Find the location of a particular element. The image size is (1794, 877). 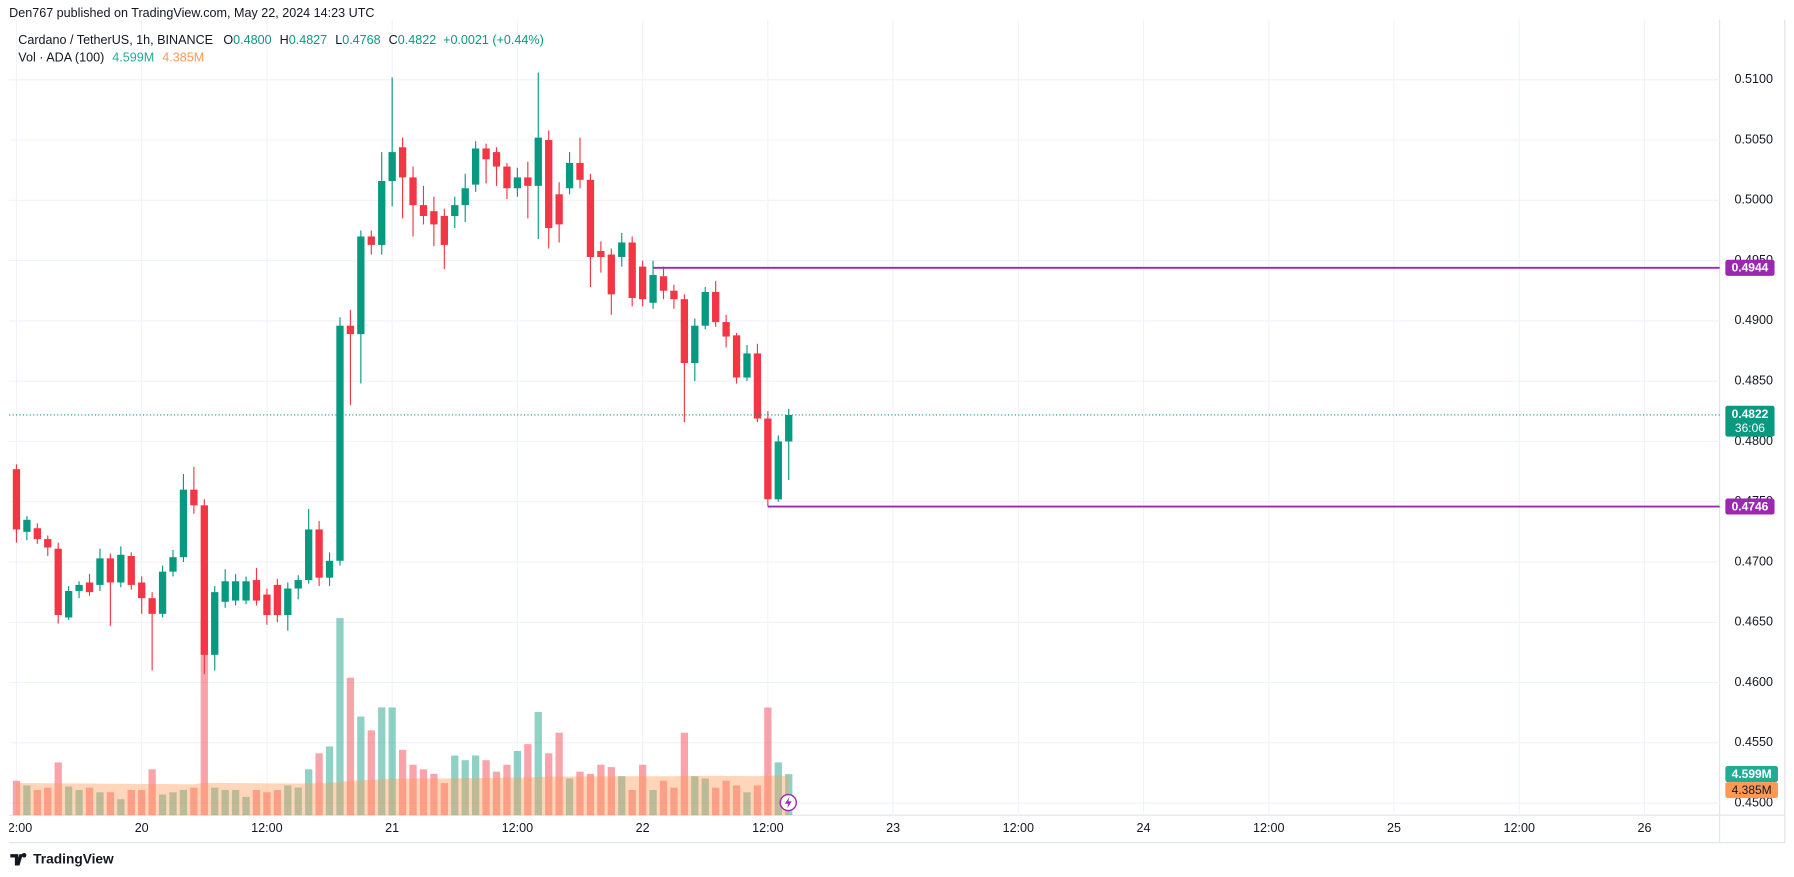

legend-key: O is located at coordinates (228, 41).